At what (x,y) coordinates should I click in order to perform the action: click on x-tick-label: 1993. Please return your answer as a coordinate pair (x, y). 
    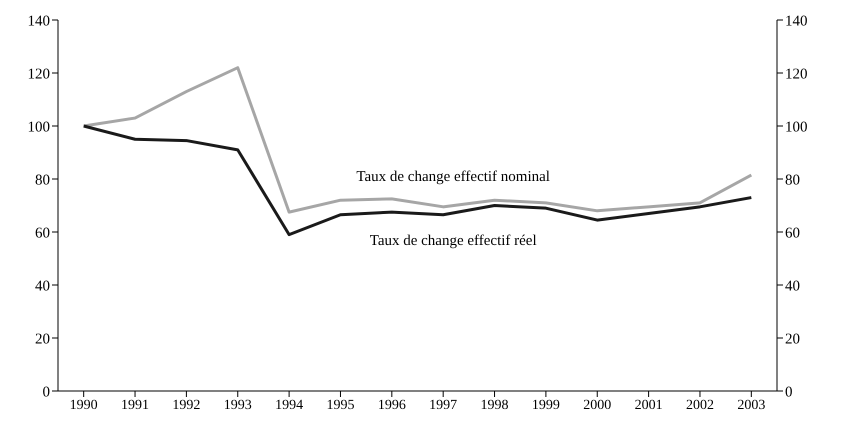
    Looking at the image, I should click on (238, 405).